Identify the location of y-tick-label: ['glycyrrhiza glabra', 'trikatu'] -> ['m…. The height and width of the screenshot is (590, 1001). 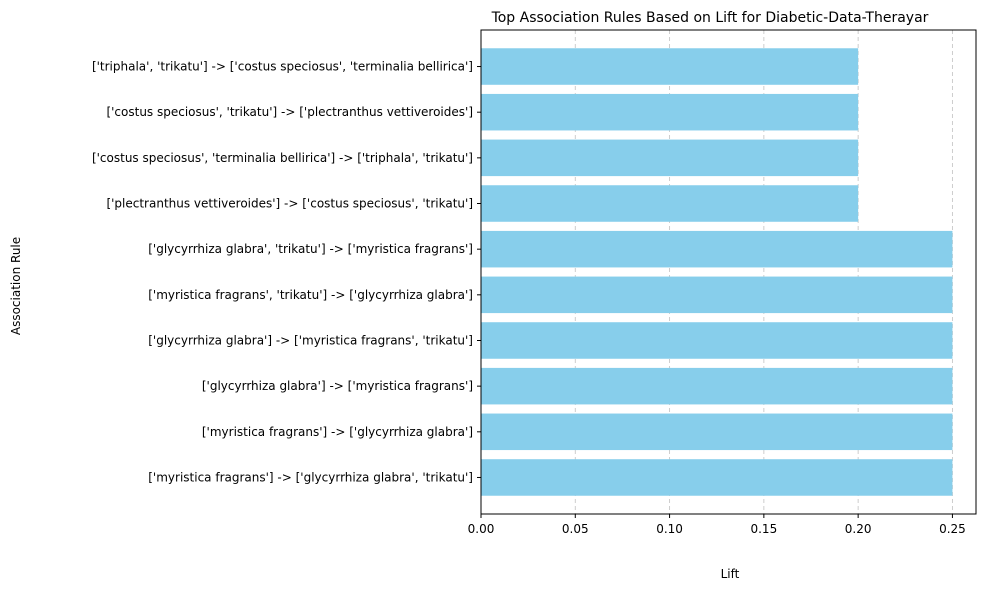
(310, 249).